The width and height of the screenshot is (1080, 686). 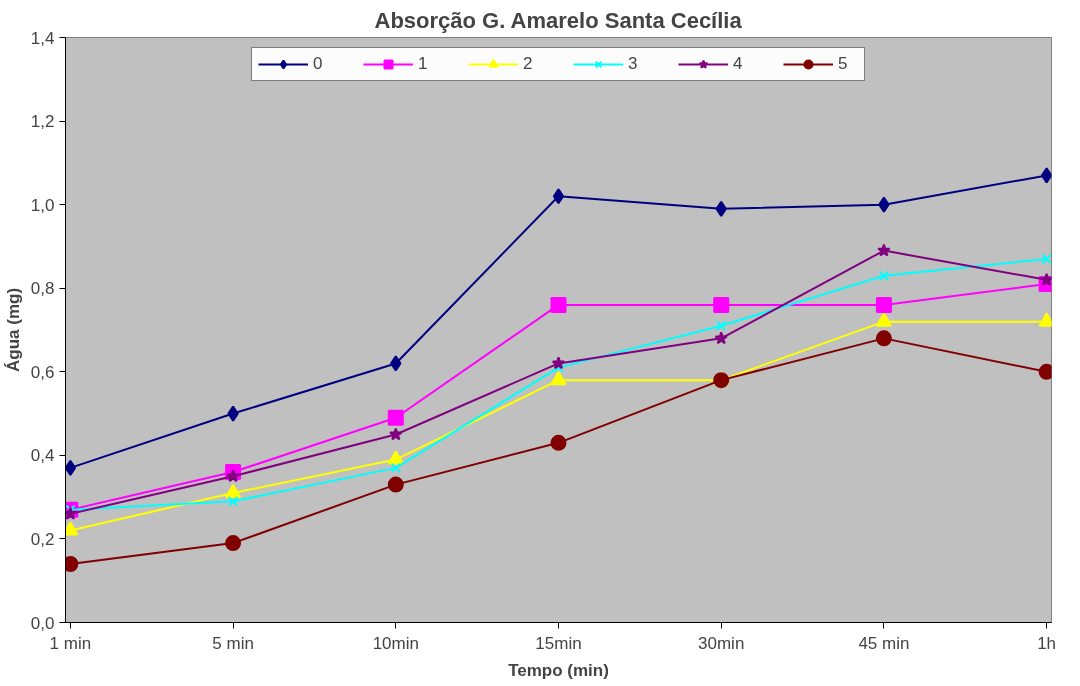 What do you see at coordinates (558, 643) in the screenshot?
I see `x-tick-label: 15min` at bounding box center [558, 643].